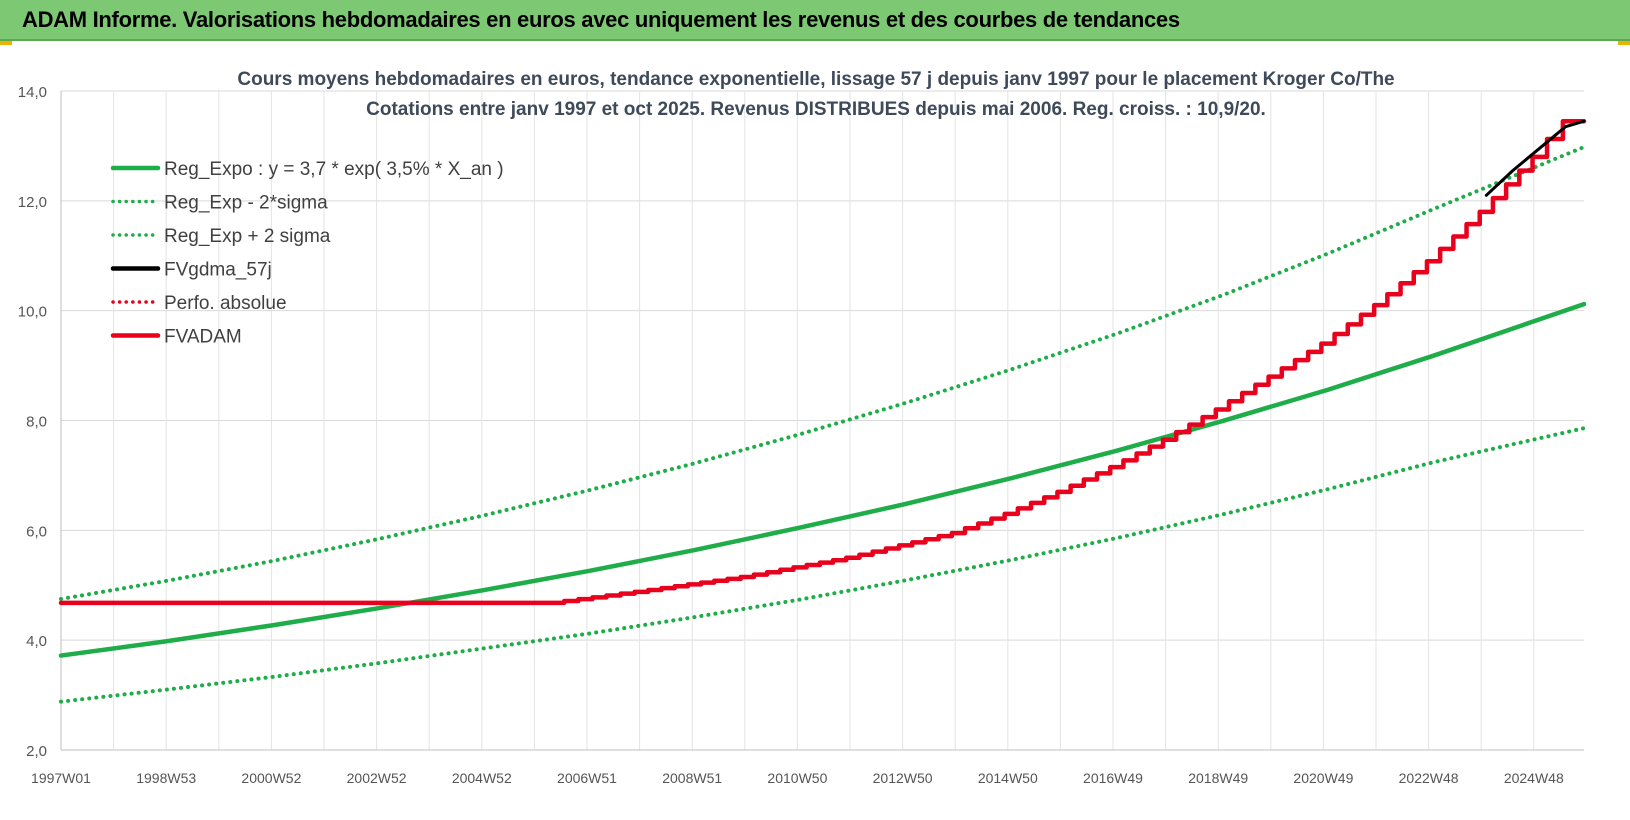 This screenshot has width=1630, height=820. What do you see at coordinates (36, 751) in the screenshot?
I see `y-tick-label: 2,0` at bounding box center [36, 751].